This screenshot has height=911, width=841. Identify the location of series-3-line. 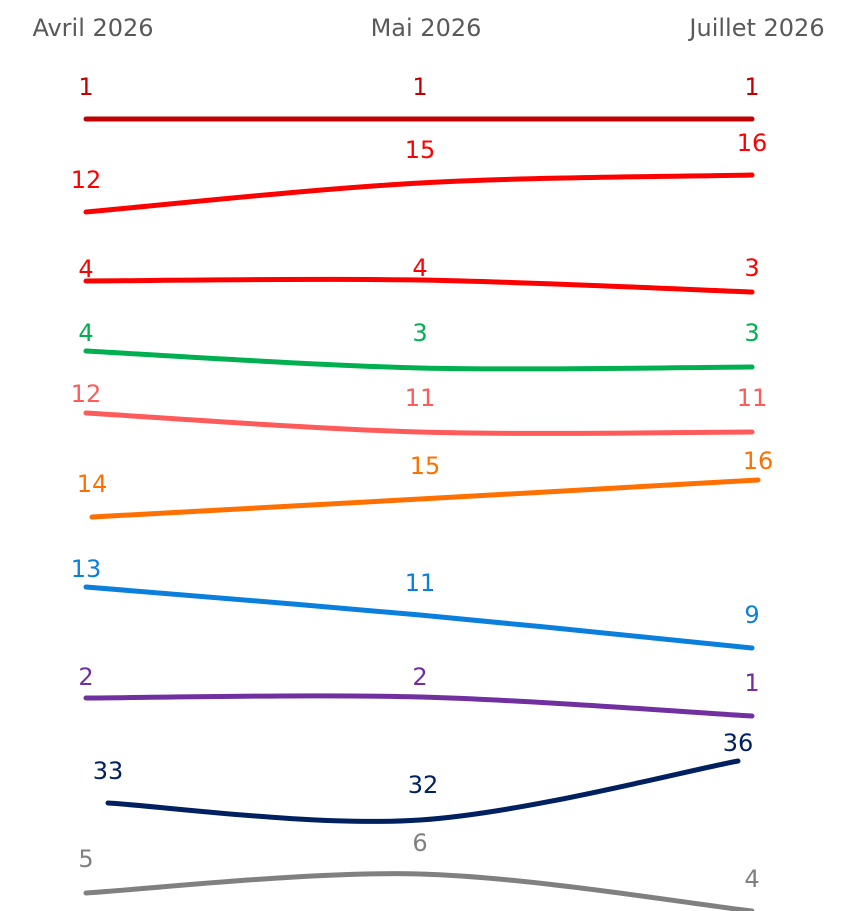
(419, 285).